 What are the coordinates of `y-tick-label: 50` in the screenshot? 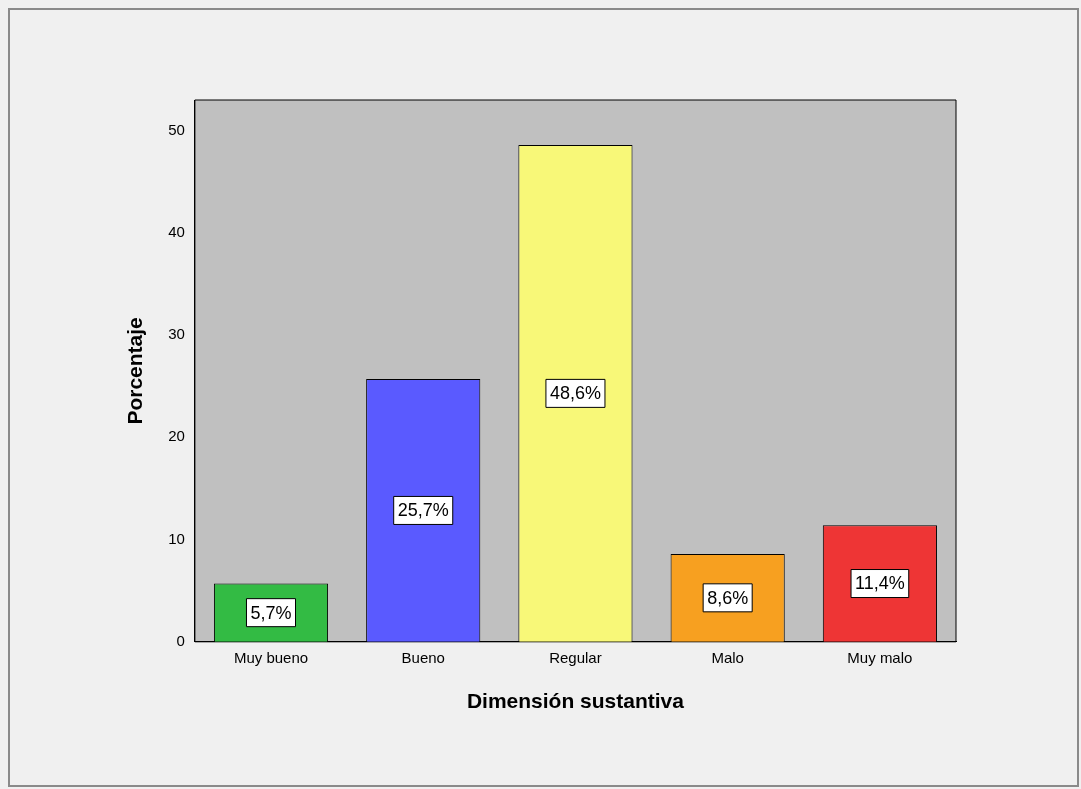 It's located at (176, 129).